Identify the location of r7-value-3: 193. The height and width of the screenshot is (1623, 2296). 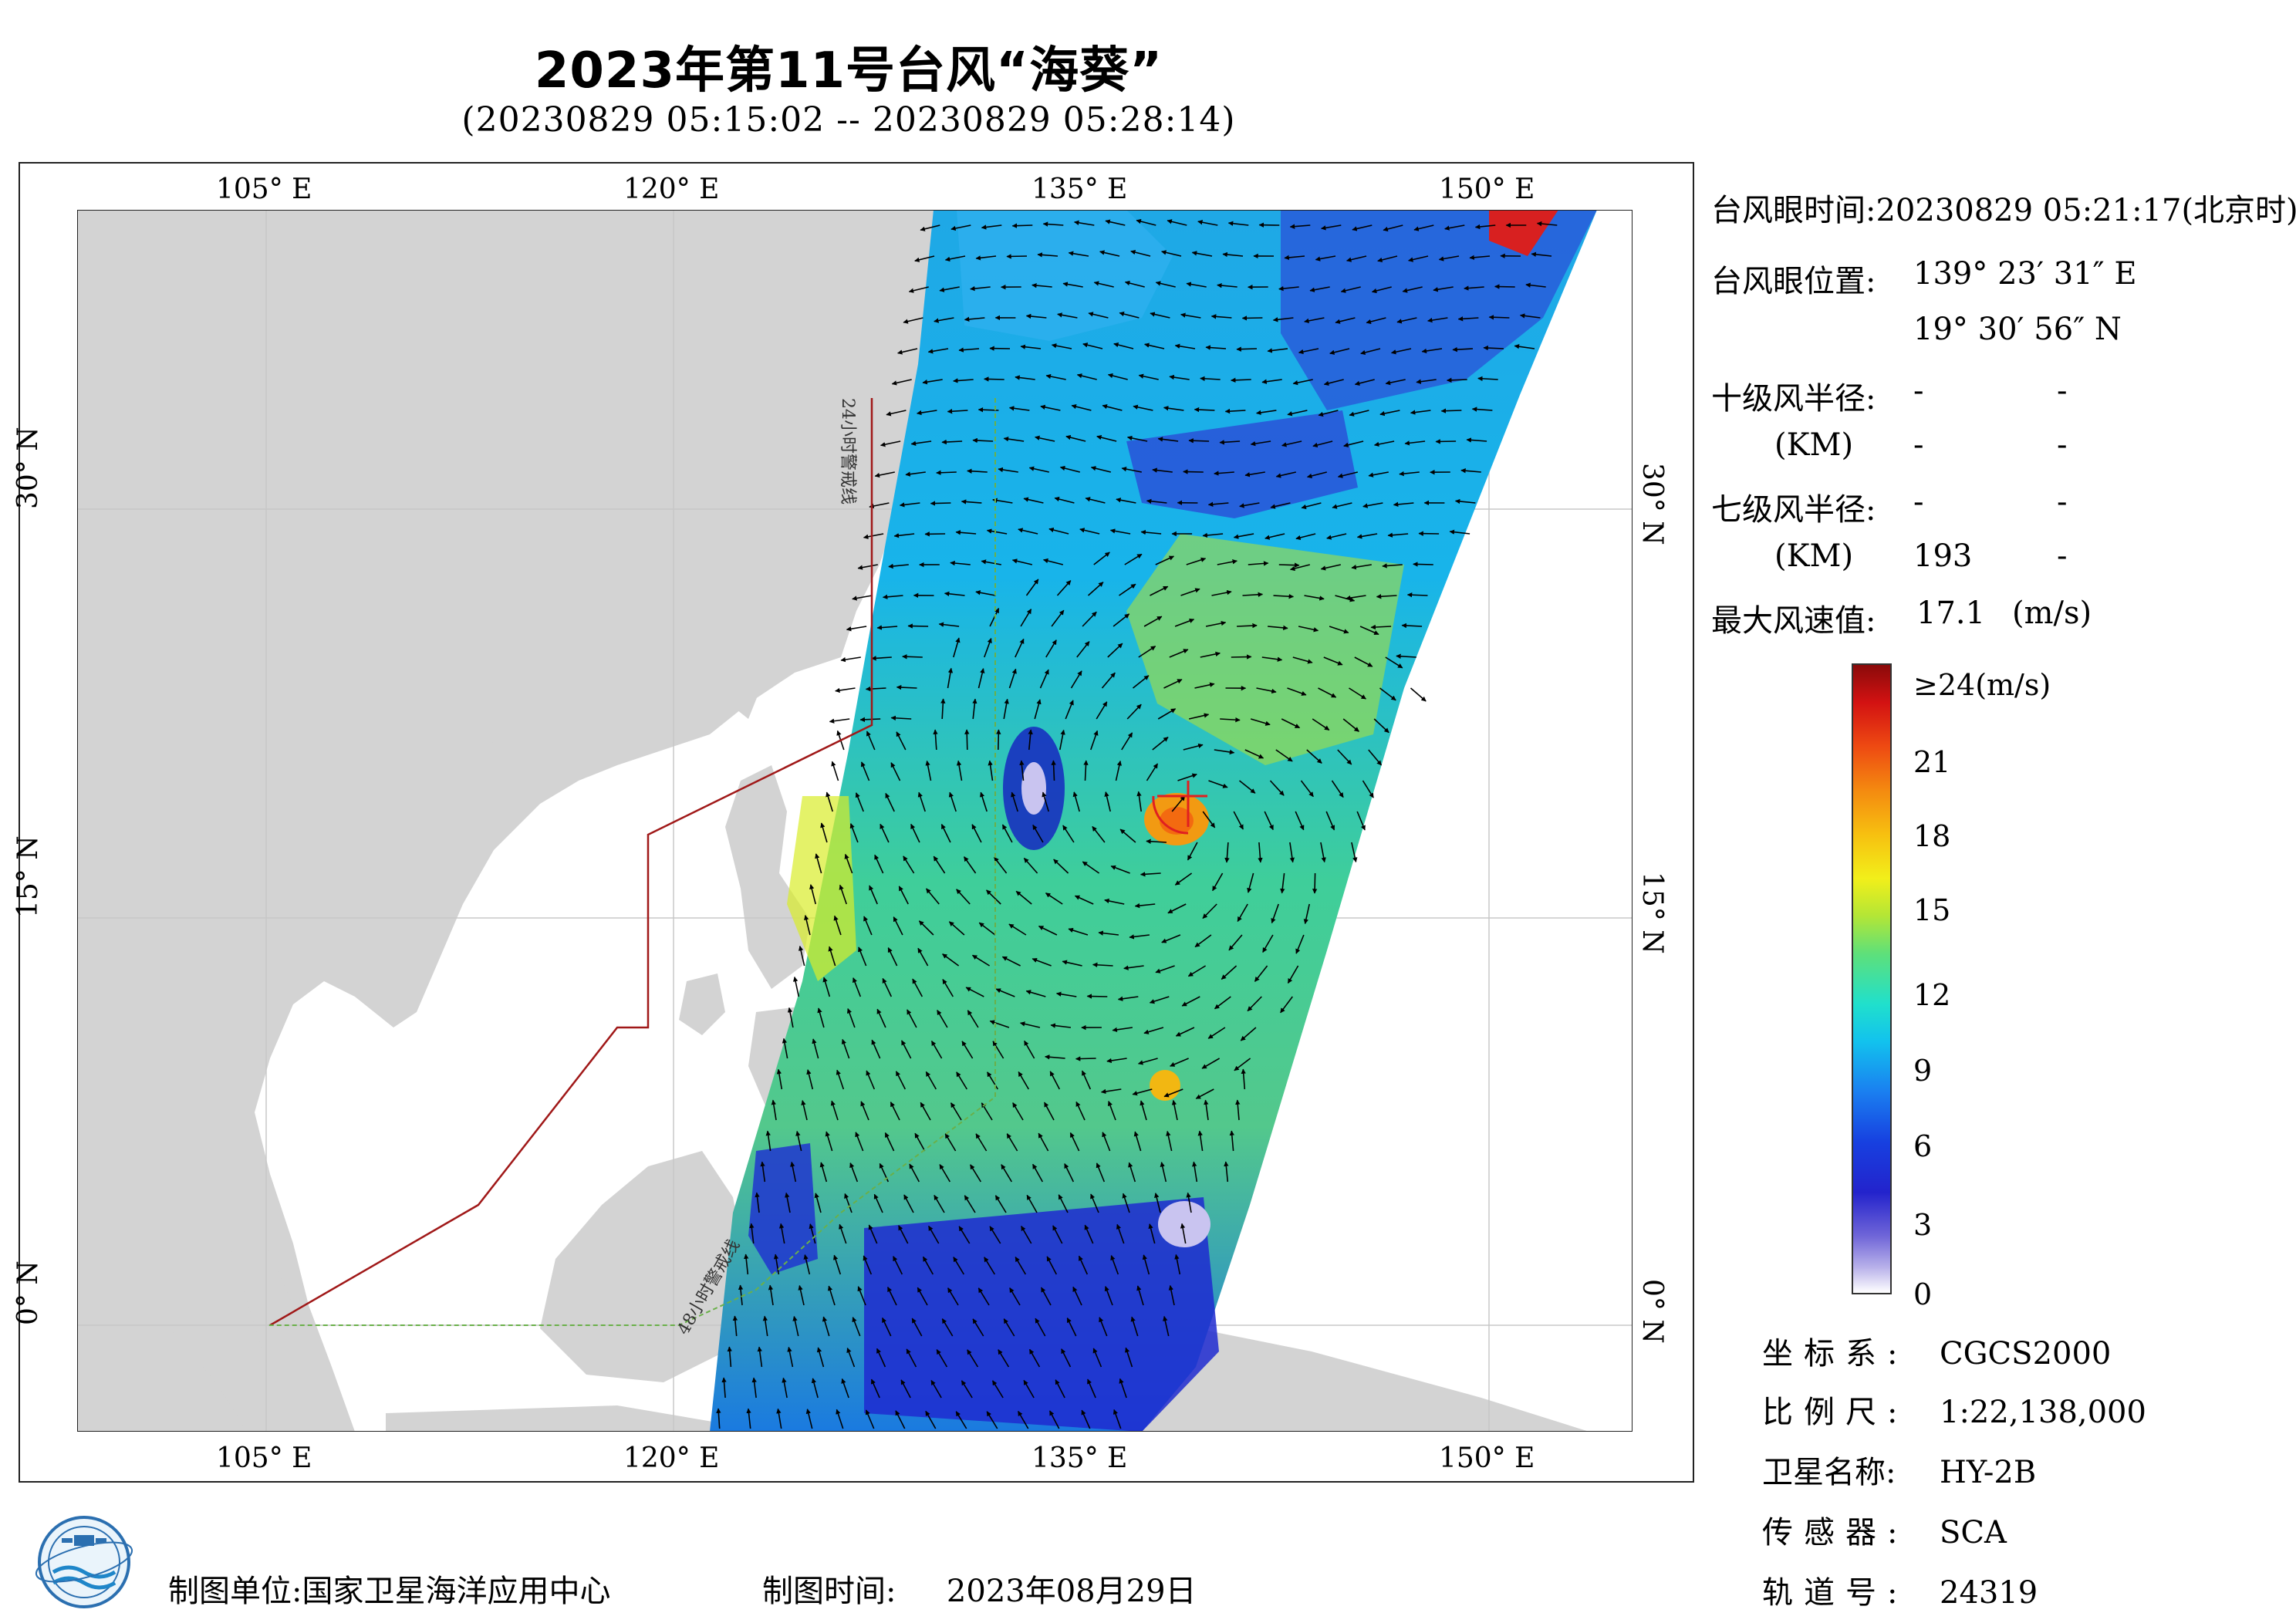
(1943, 556).